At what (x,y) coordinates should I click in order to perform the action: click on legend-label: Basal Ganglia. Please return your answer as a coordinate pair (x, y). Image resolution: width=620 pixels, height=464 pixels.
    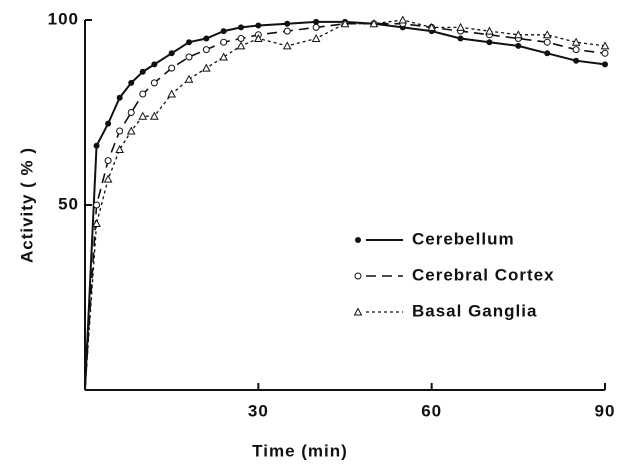
    Looking at the image, I should click on (474, 310).